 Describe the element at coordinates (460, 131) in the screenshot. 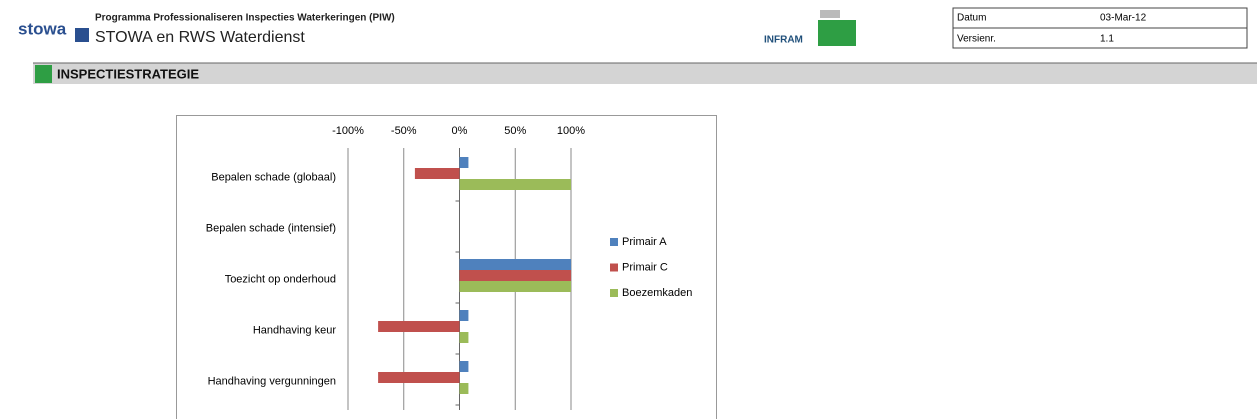

I see `x-tick-label: 0%` at that location.